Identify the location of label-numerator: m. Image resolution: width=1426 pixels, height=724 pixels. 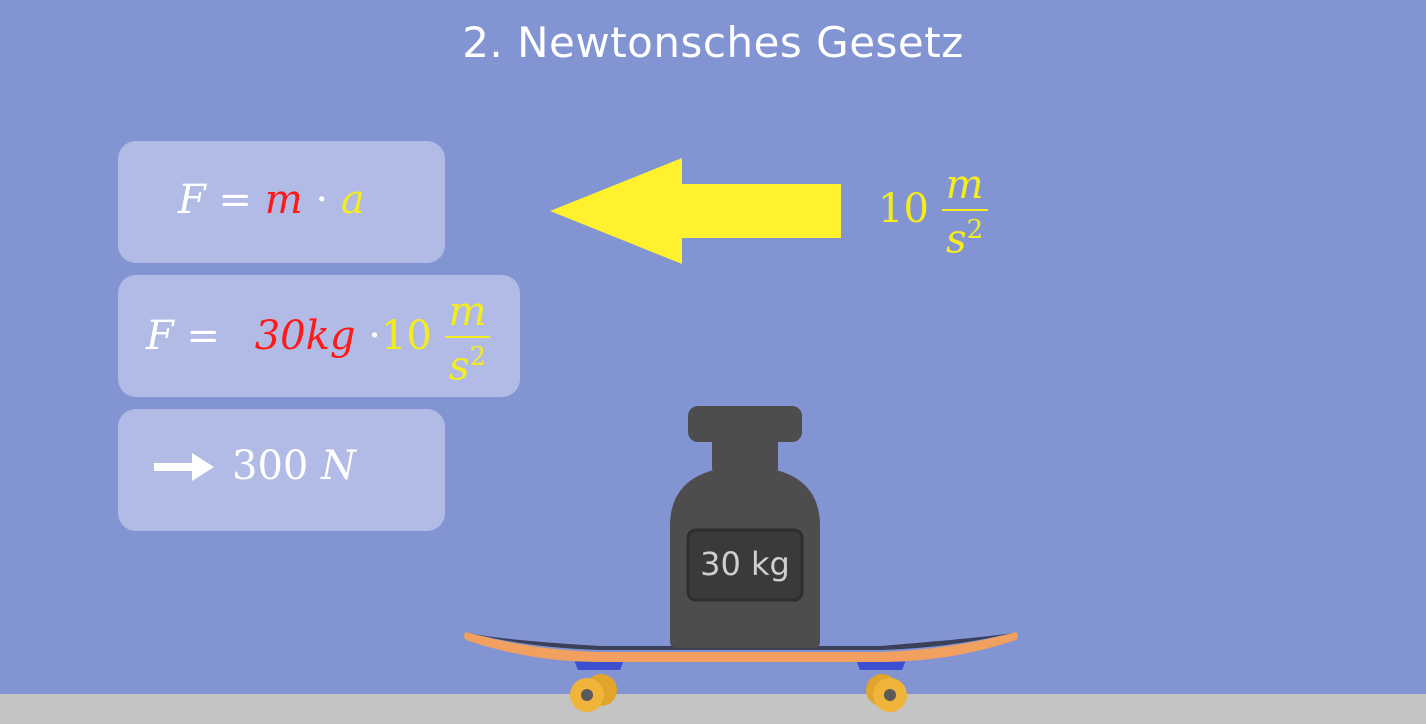
(964, 184).